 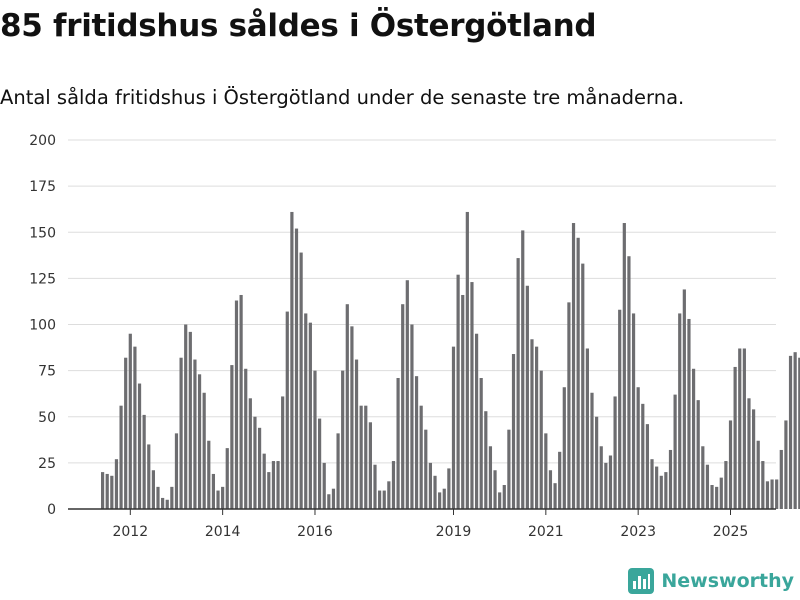 I want to click on y-axis-ticks: 0 25 50 75 100 125 150 175 200, so click(x=42, y=325).